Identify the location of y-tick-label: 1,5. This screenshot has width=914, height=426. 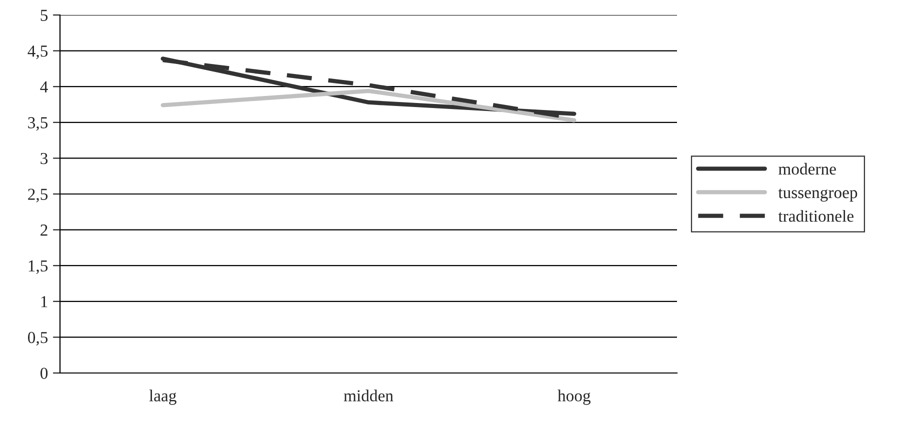
(38, 267).